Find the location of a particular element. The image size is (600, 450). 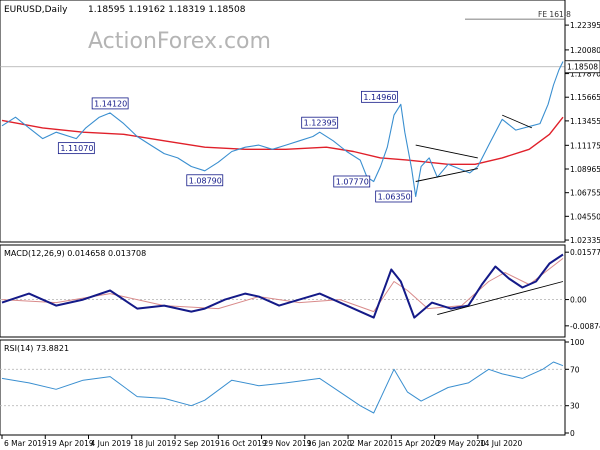

price-y-tick-label: 1.08965 is located at coordinates (585, 169).